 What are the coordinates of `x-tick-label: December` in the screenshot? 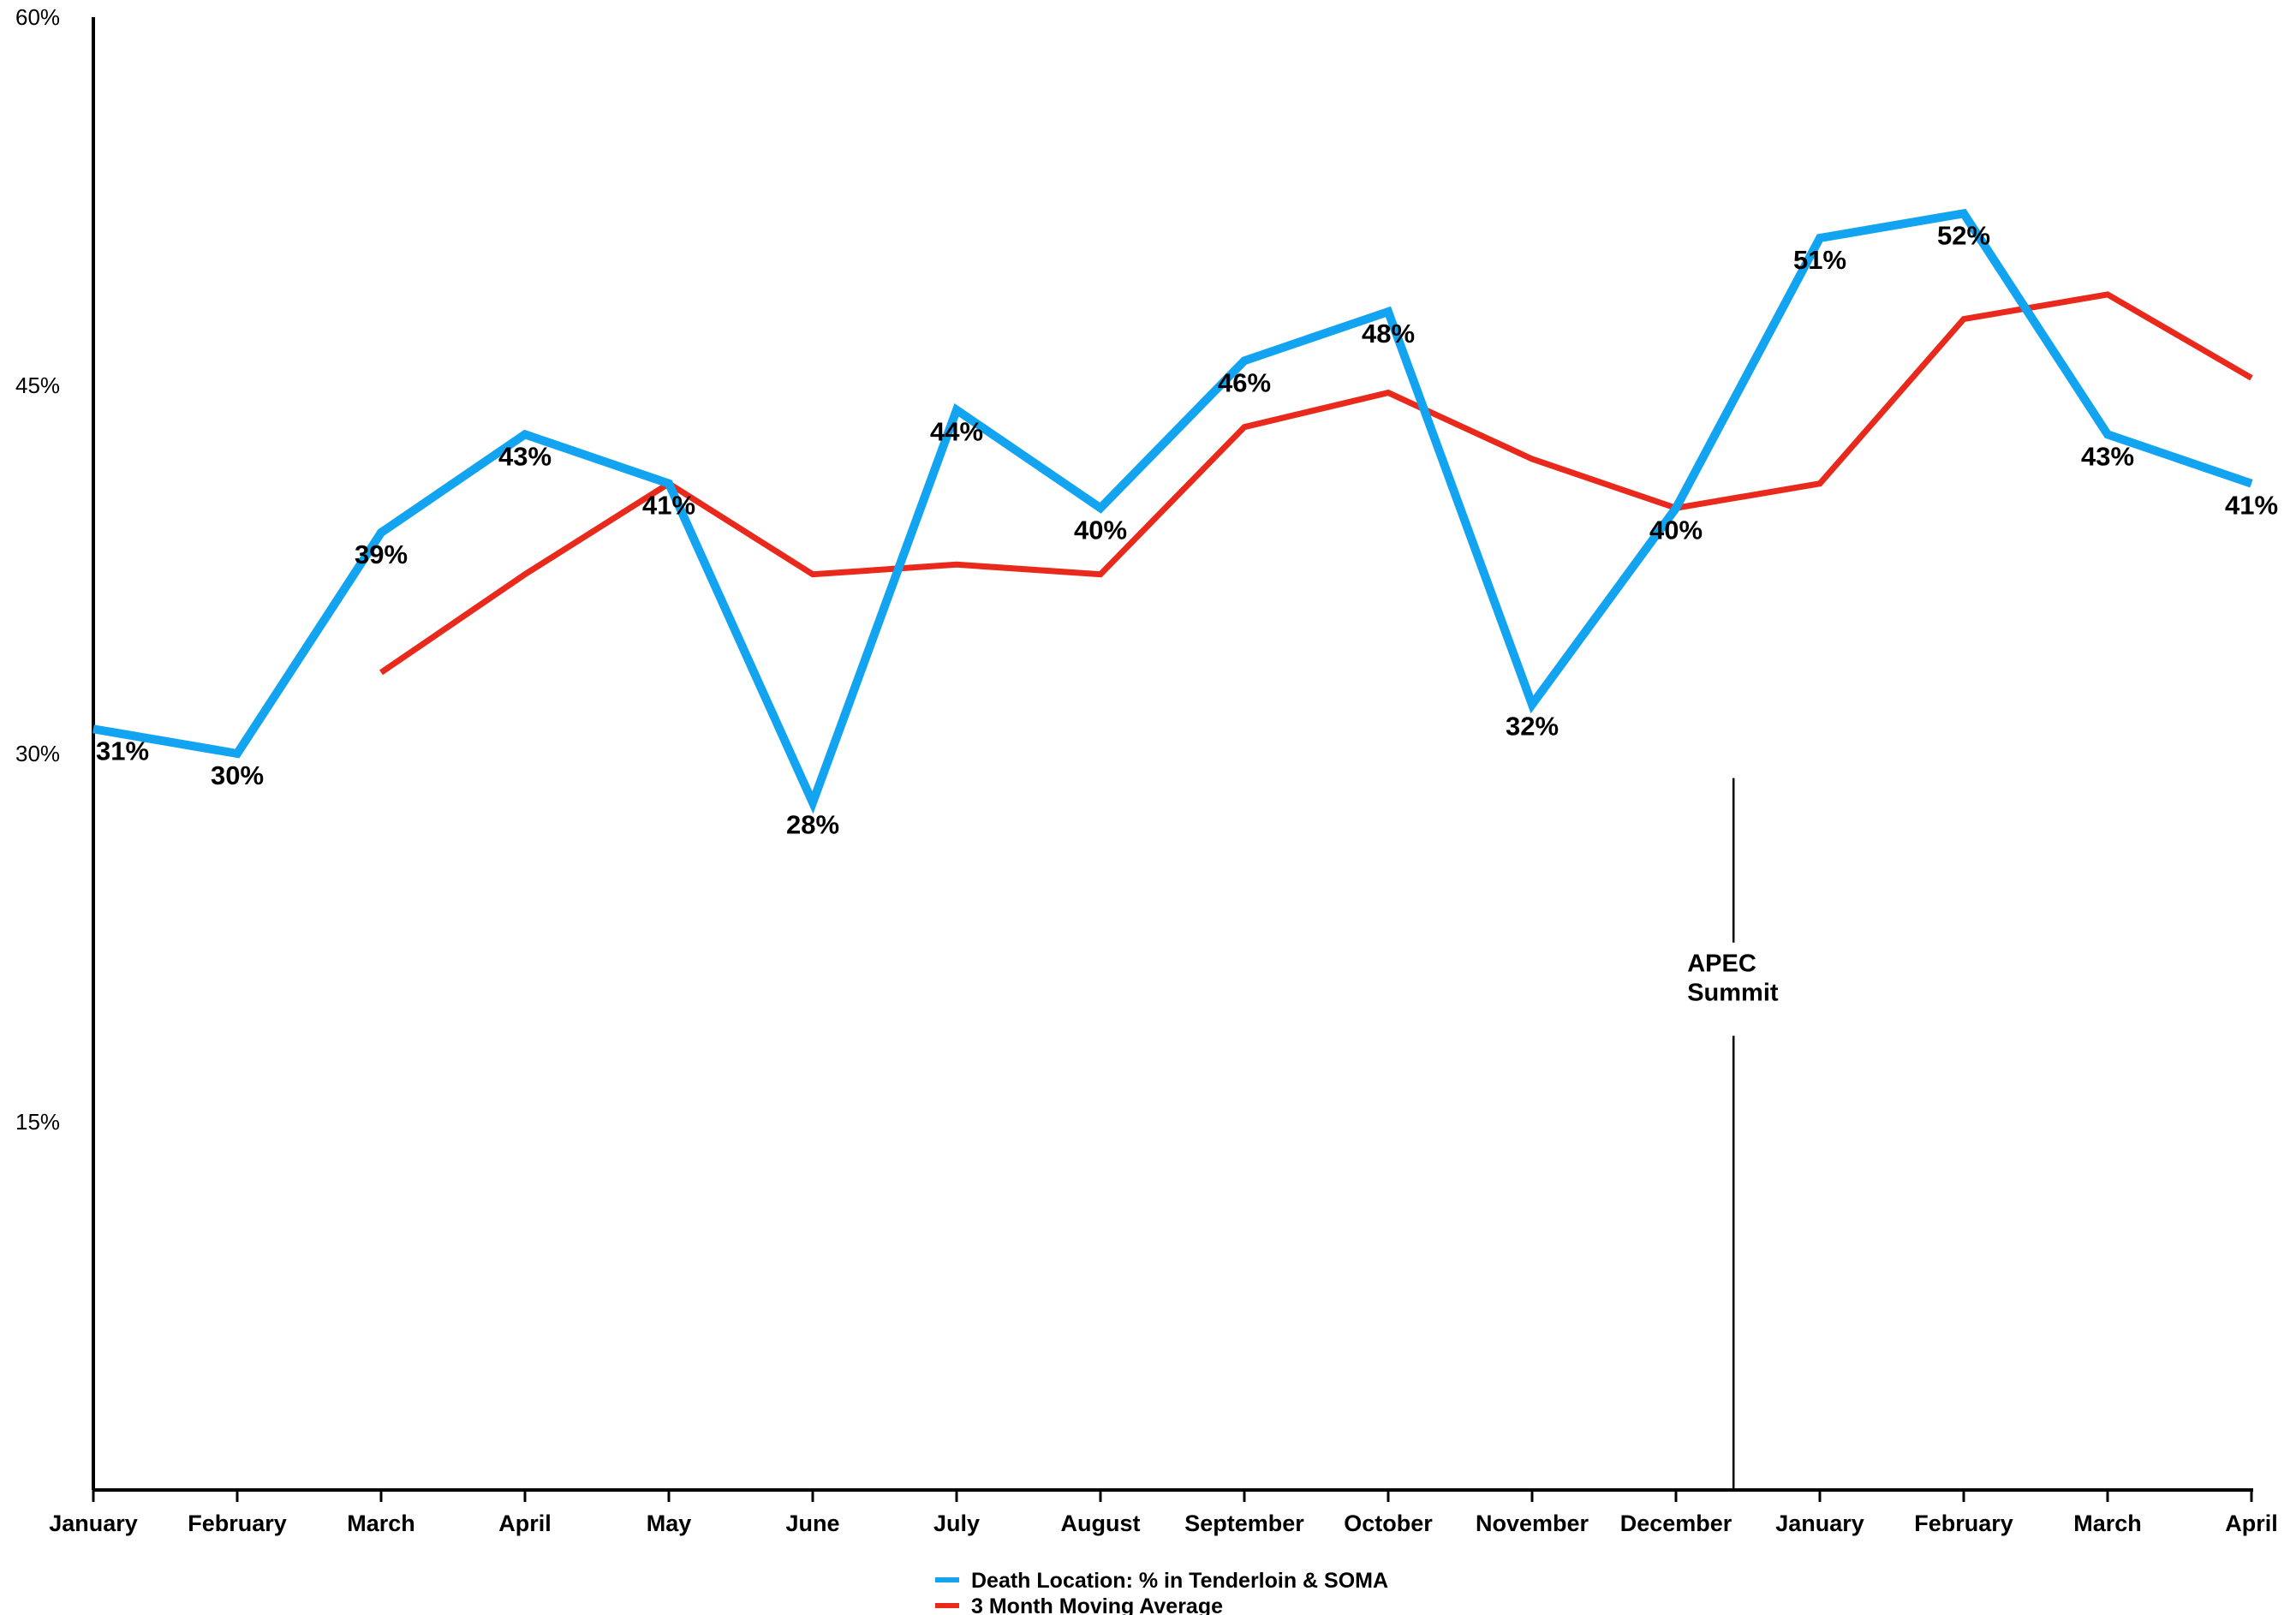 It's located at (1676, 1523).